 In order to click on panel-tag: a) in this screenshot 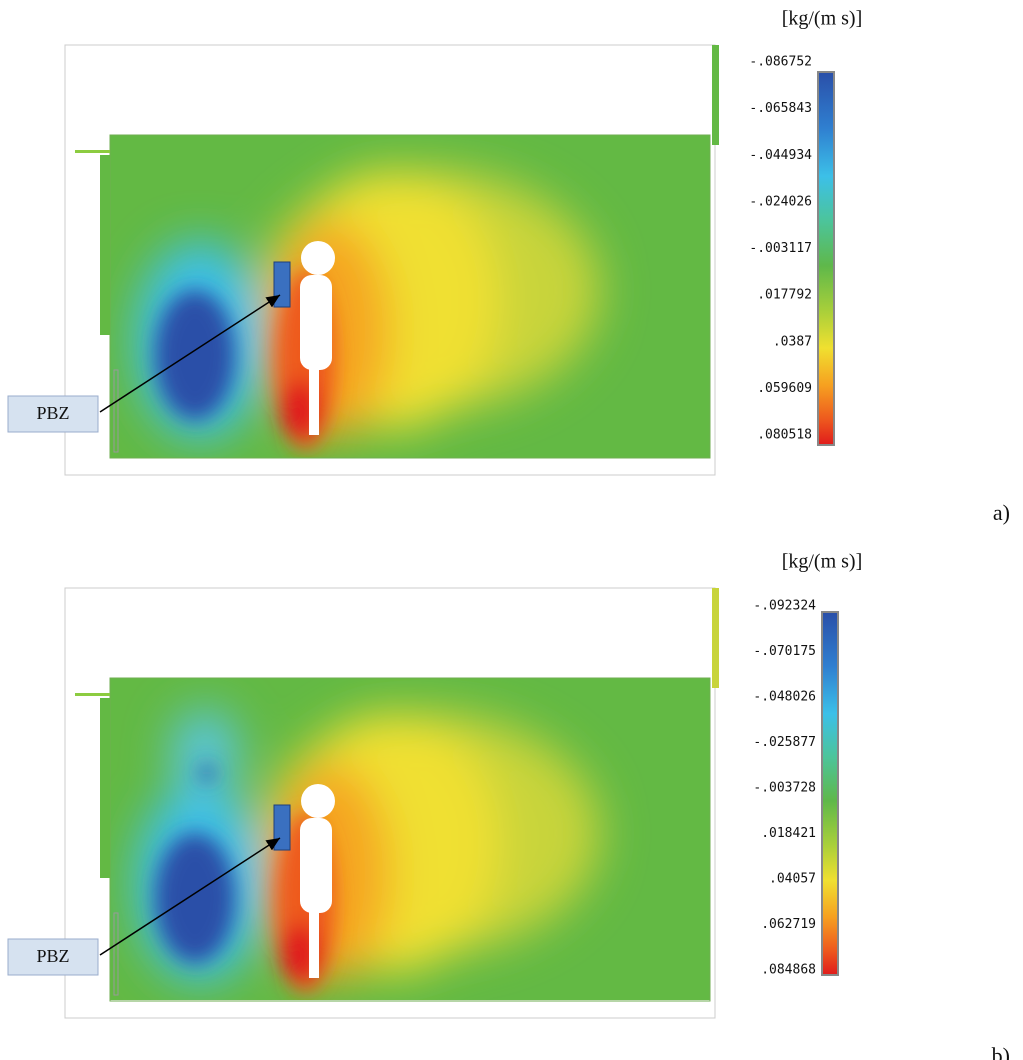, I will do `click(1001, 512)`.